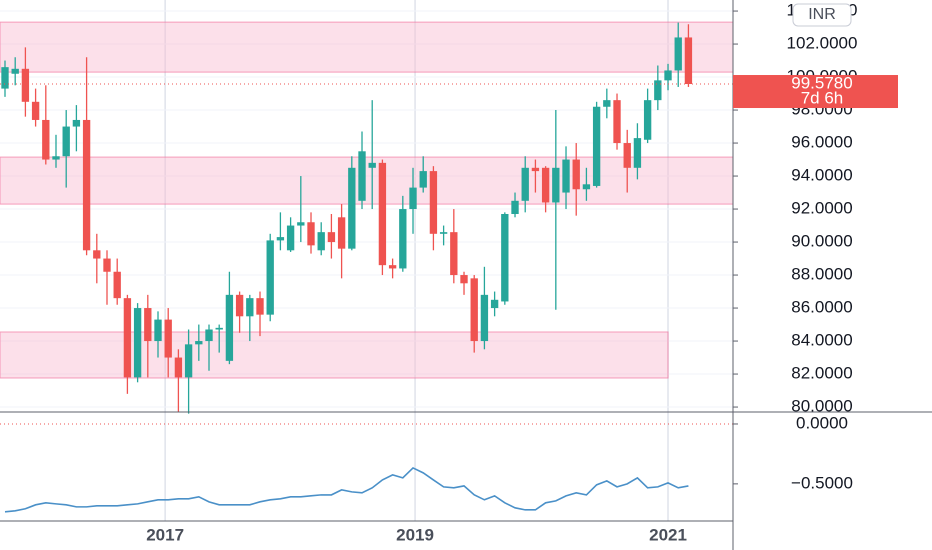  What do you see at coordinates (165, 534) in the screenshot?
I see `x-tick-label: 2017` at bounding box center [165, 534].